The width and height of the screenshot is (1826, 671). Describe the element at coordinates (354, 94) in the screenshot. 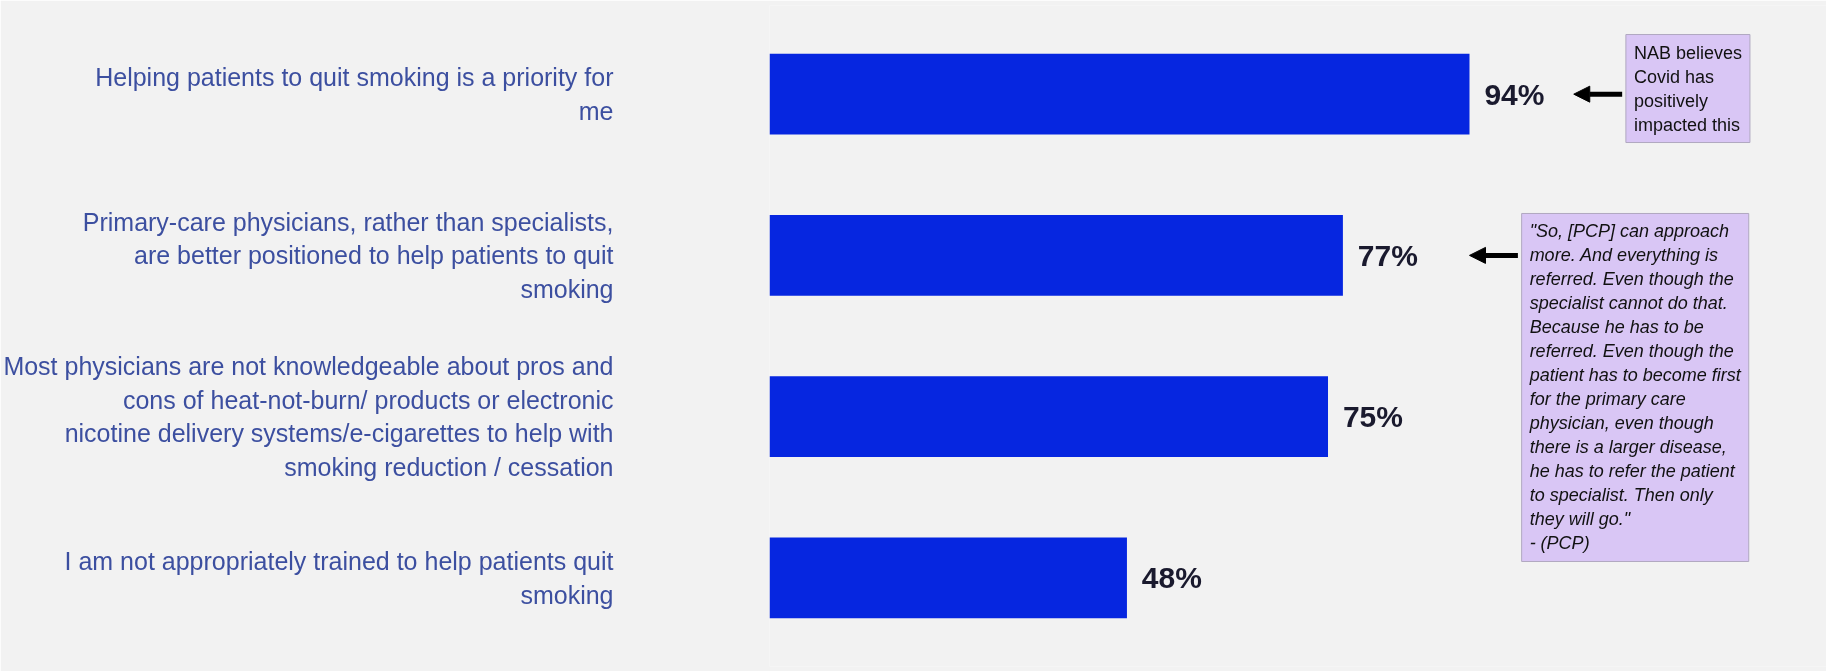

I see `y-tick-label: Helping patients to quit smoking is a priority for me` at that location.